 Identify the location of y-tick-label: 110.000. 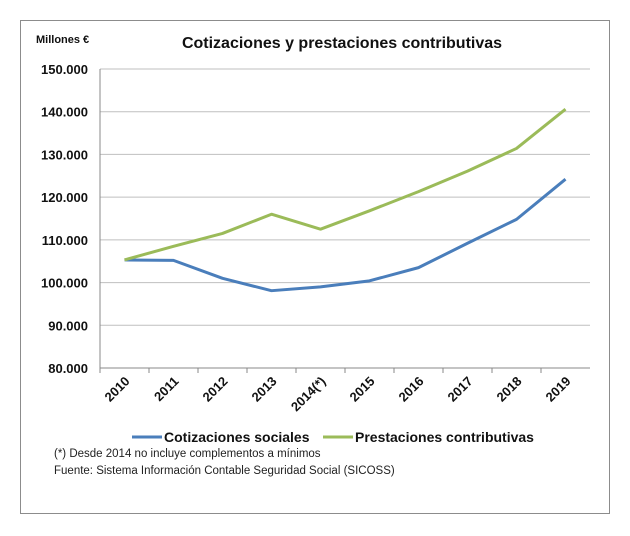
(65, 240).